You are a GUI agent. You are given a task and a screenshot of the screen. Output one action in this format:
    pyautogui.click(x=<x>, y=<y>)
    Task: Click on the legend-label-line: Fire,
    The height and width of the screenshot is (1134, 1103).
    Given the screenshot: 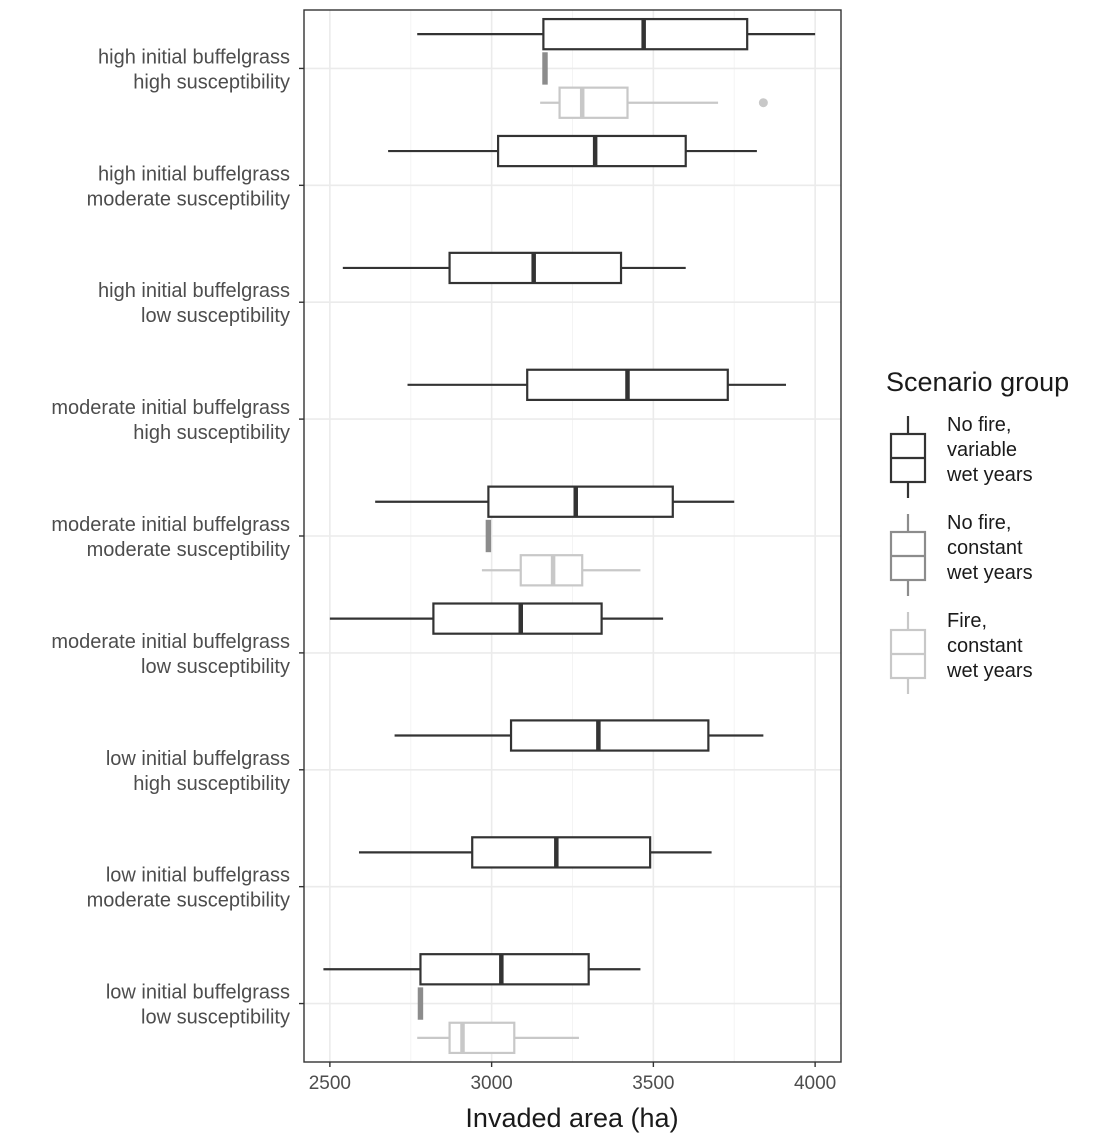 What is the action you would take?
    pyautogui.click(x=967, y=621)
    